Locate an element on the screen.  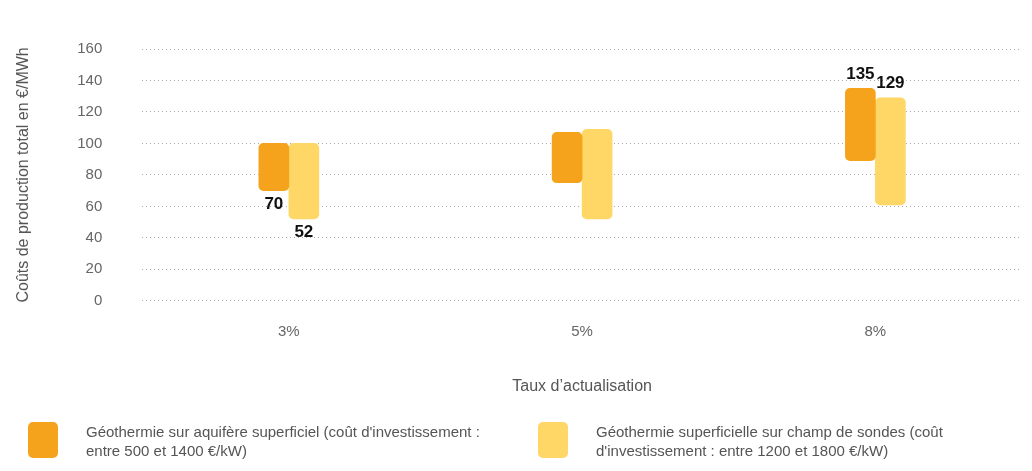
annotation: 135 is located at coordinates (860, 73).